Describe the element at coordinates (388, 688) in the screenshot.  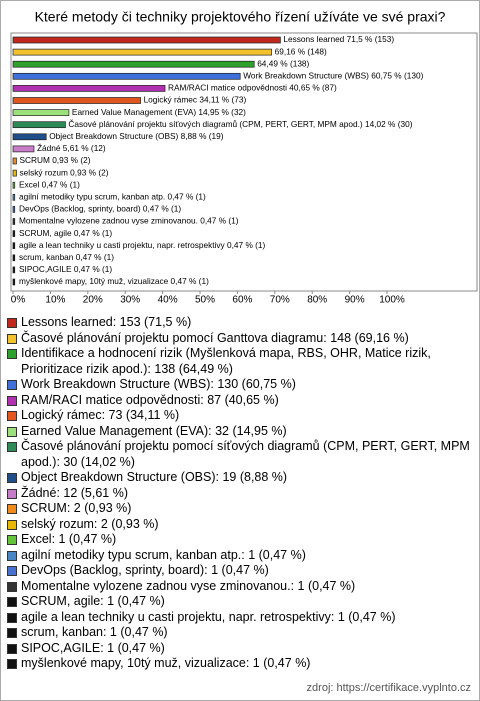
I see `source: zdroj: https://certifikace.vyplnto.cz` at that location.